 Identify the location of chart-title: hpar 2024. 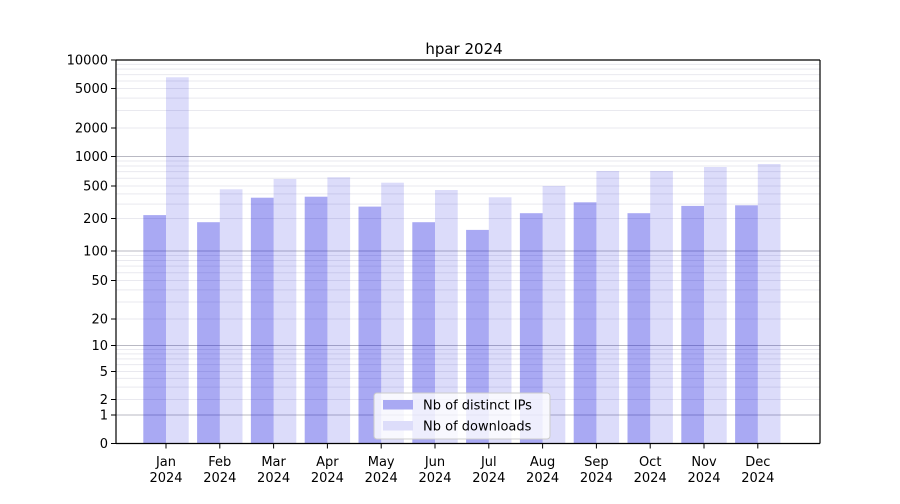
(463, 49).